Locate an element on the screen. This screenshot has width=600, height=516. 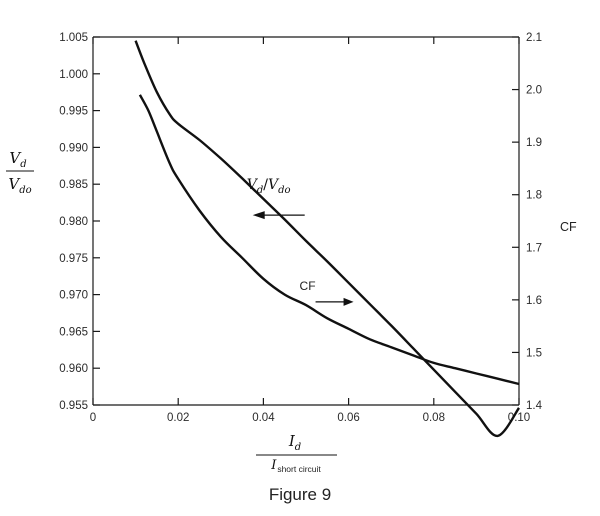
cf-series-label: CF is located at coordinates (308, 286).